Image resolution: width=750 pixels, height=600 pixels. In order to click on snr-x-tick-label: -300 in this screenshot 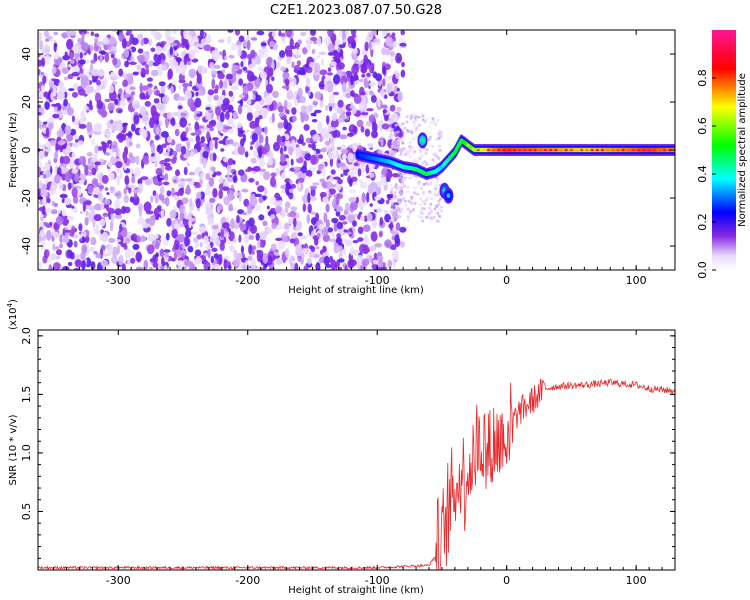, I will do `click(118, 580)`.